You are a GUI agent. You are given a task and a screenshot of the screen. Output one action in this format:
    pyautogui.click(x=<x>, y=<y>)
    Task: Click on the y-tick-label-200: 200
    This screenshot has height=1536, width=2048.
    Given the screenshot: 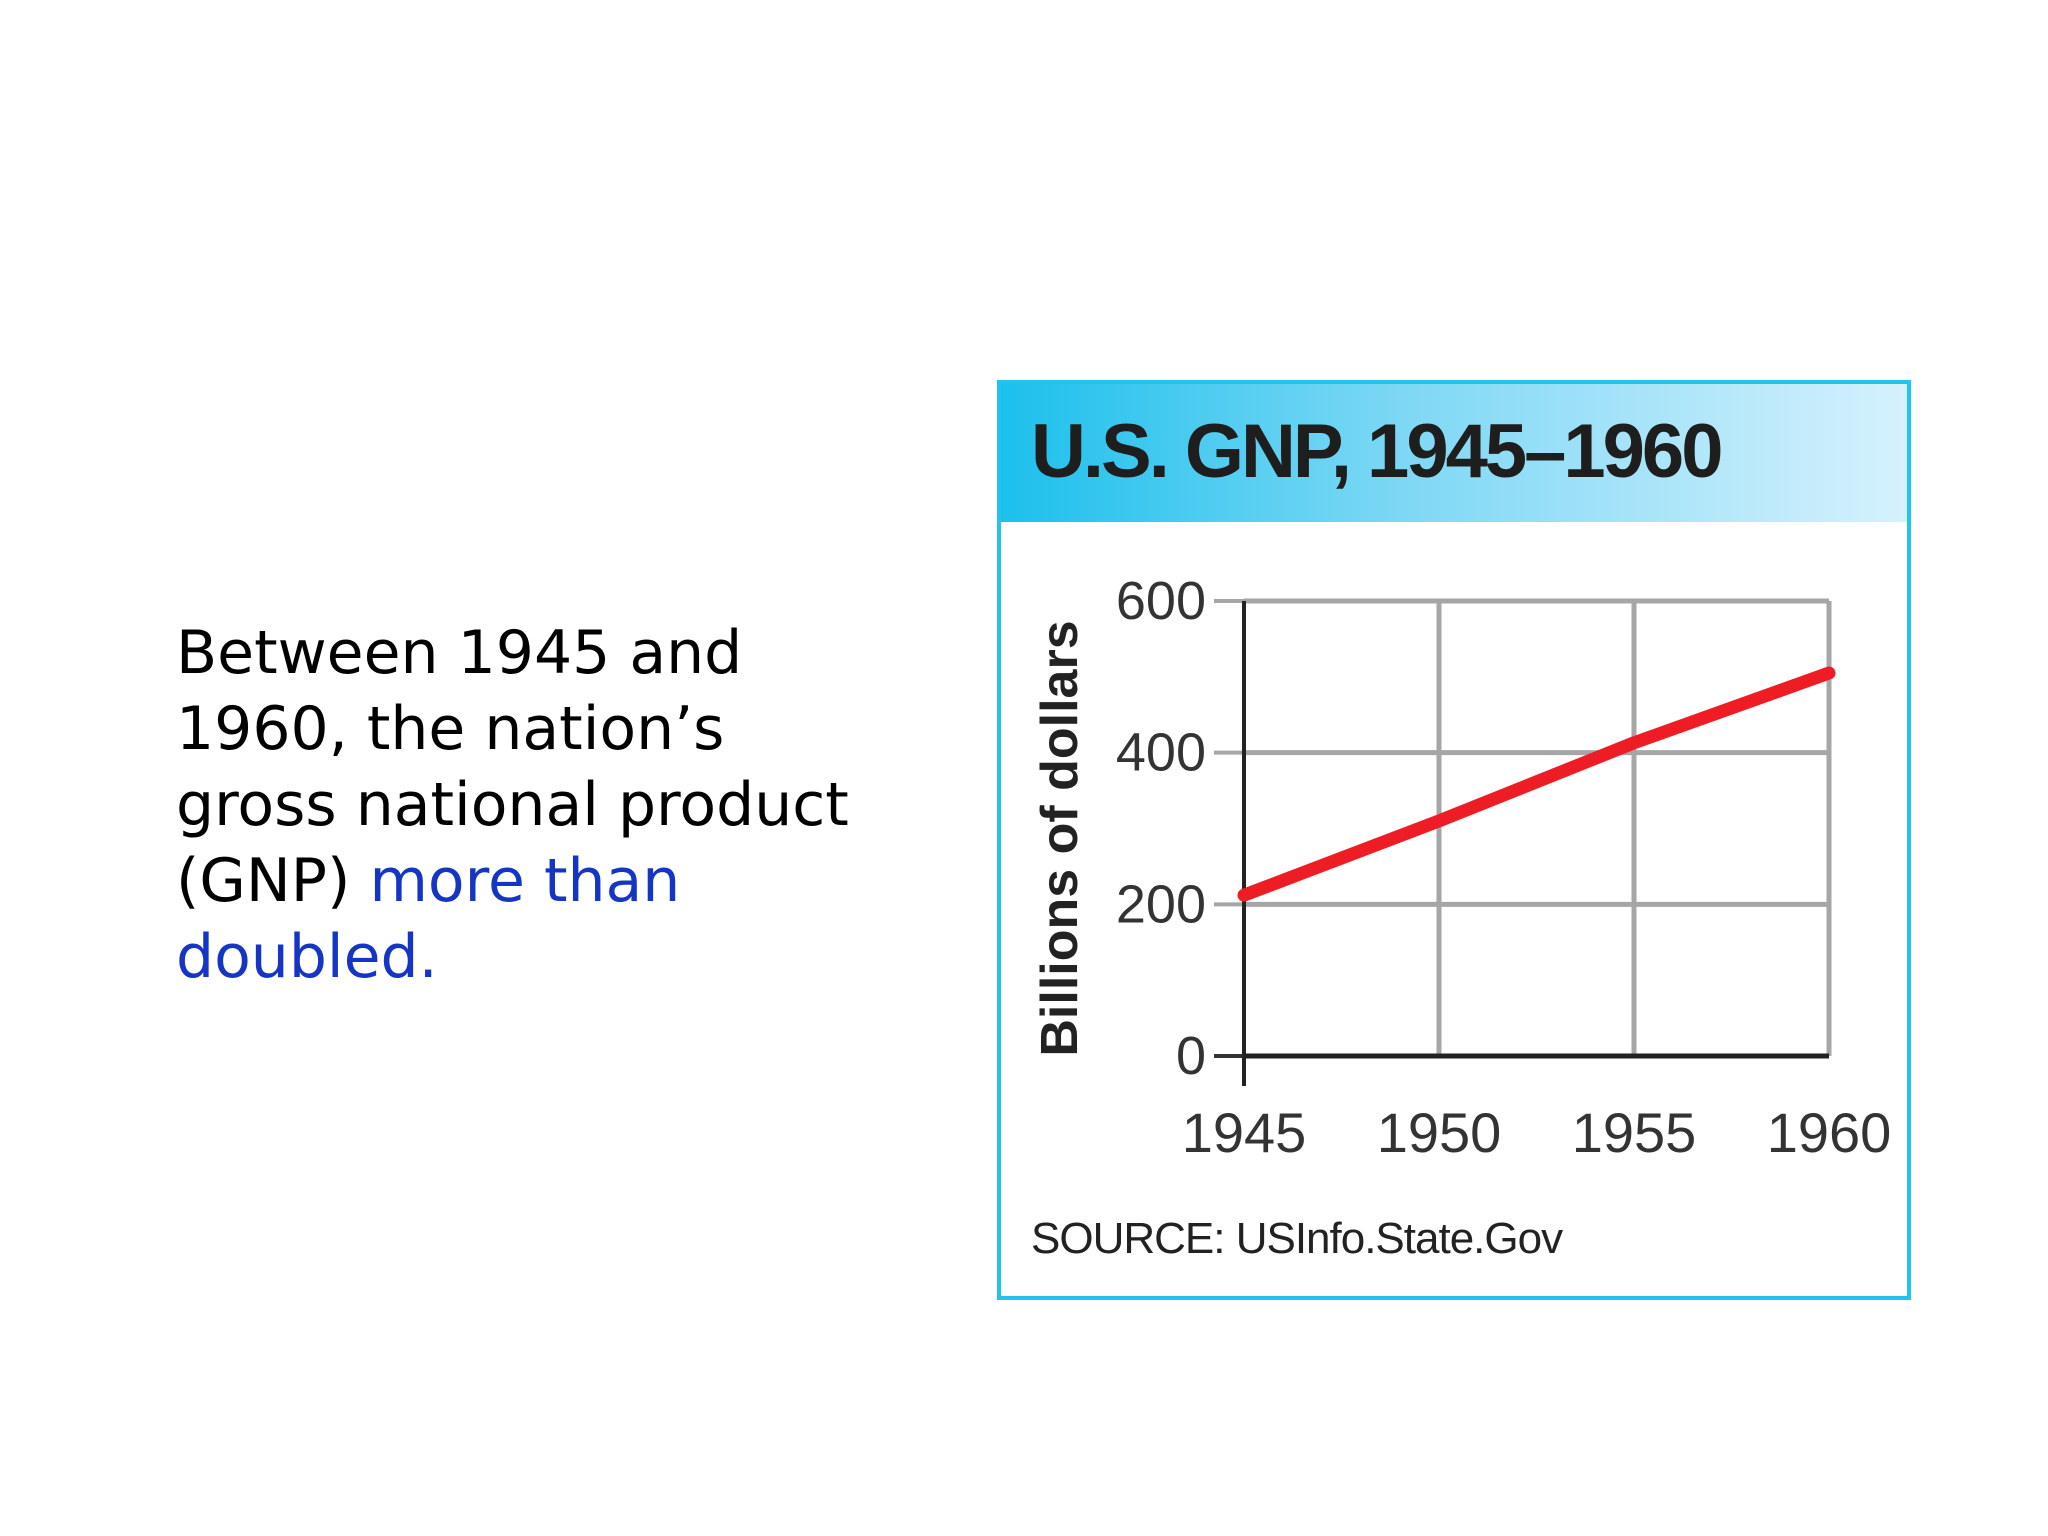 What is the action you would take?
    pyautogui.click(x=1161, y=904)
    